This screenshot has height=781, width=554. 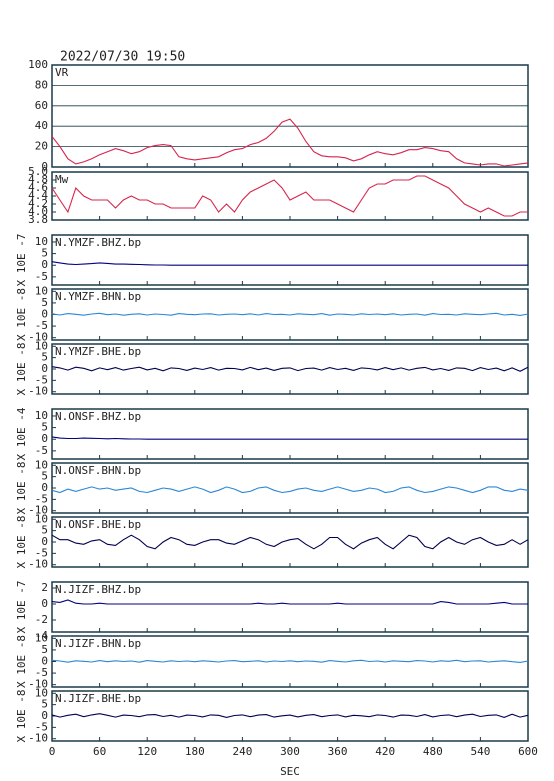 I want to click on y-tick-label: 20, so click(x=41, y=146).